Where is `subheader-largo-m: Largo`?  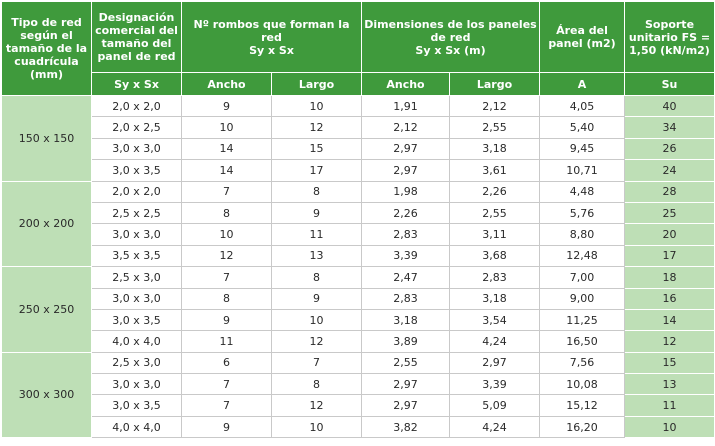 subheader-largo-m: Largo is located at coordinates (494, 84).